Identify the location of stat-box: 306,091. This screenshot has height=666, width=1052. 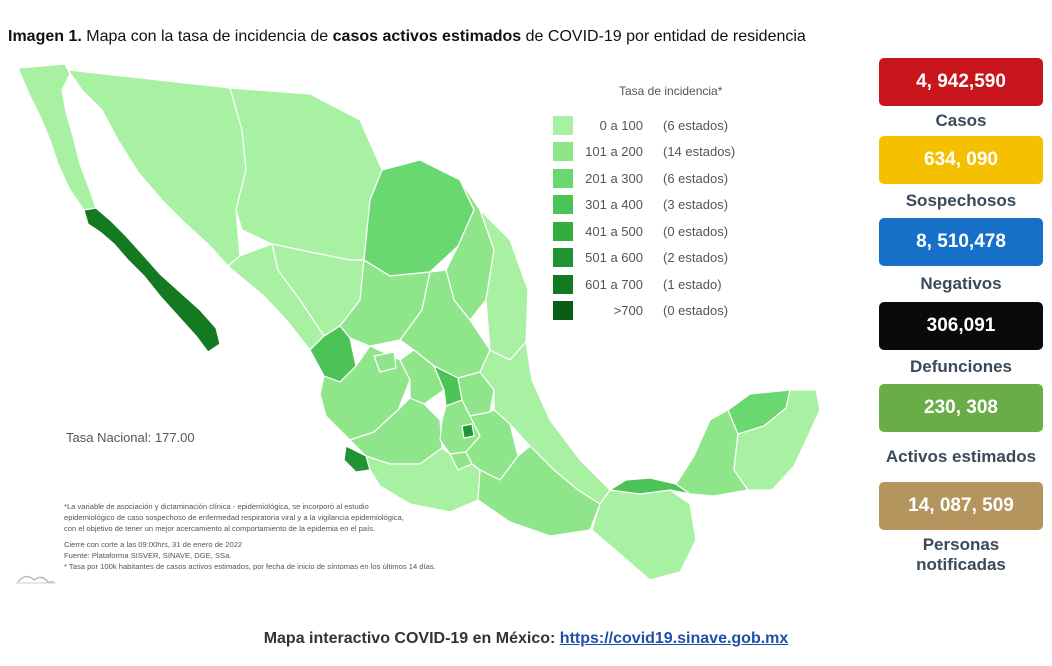
(961, 326).